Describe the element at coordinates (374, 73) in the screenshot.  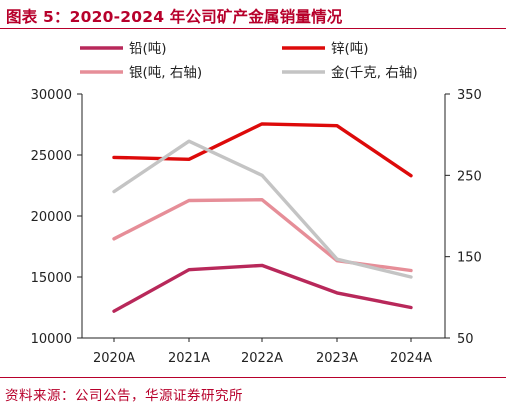
I see `legend-label-3: 金(千克, 右轴)` at that location.